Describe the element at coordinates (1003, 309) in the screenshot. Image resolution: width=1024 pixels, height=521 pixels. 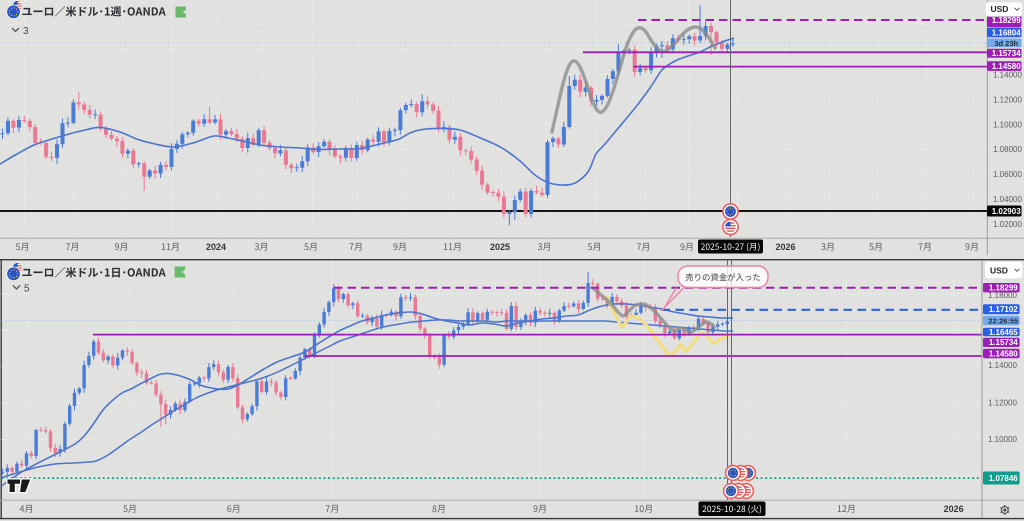
I see `svg-text: 1.17102` at that location.